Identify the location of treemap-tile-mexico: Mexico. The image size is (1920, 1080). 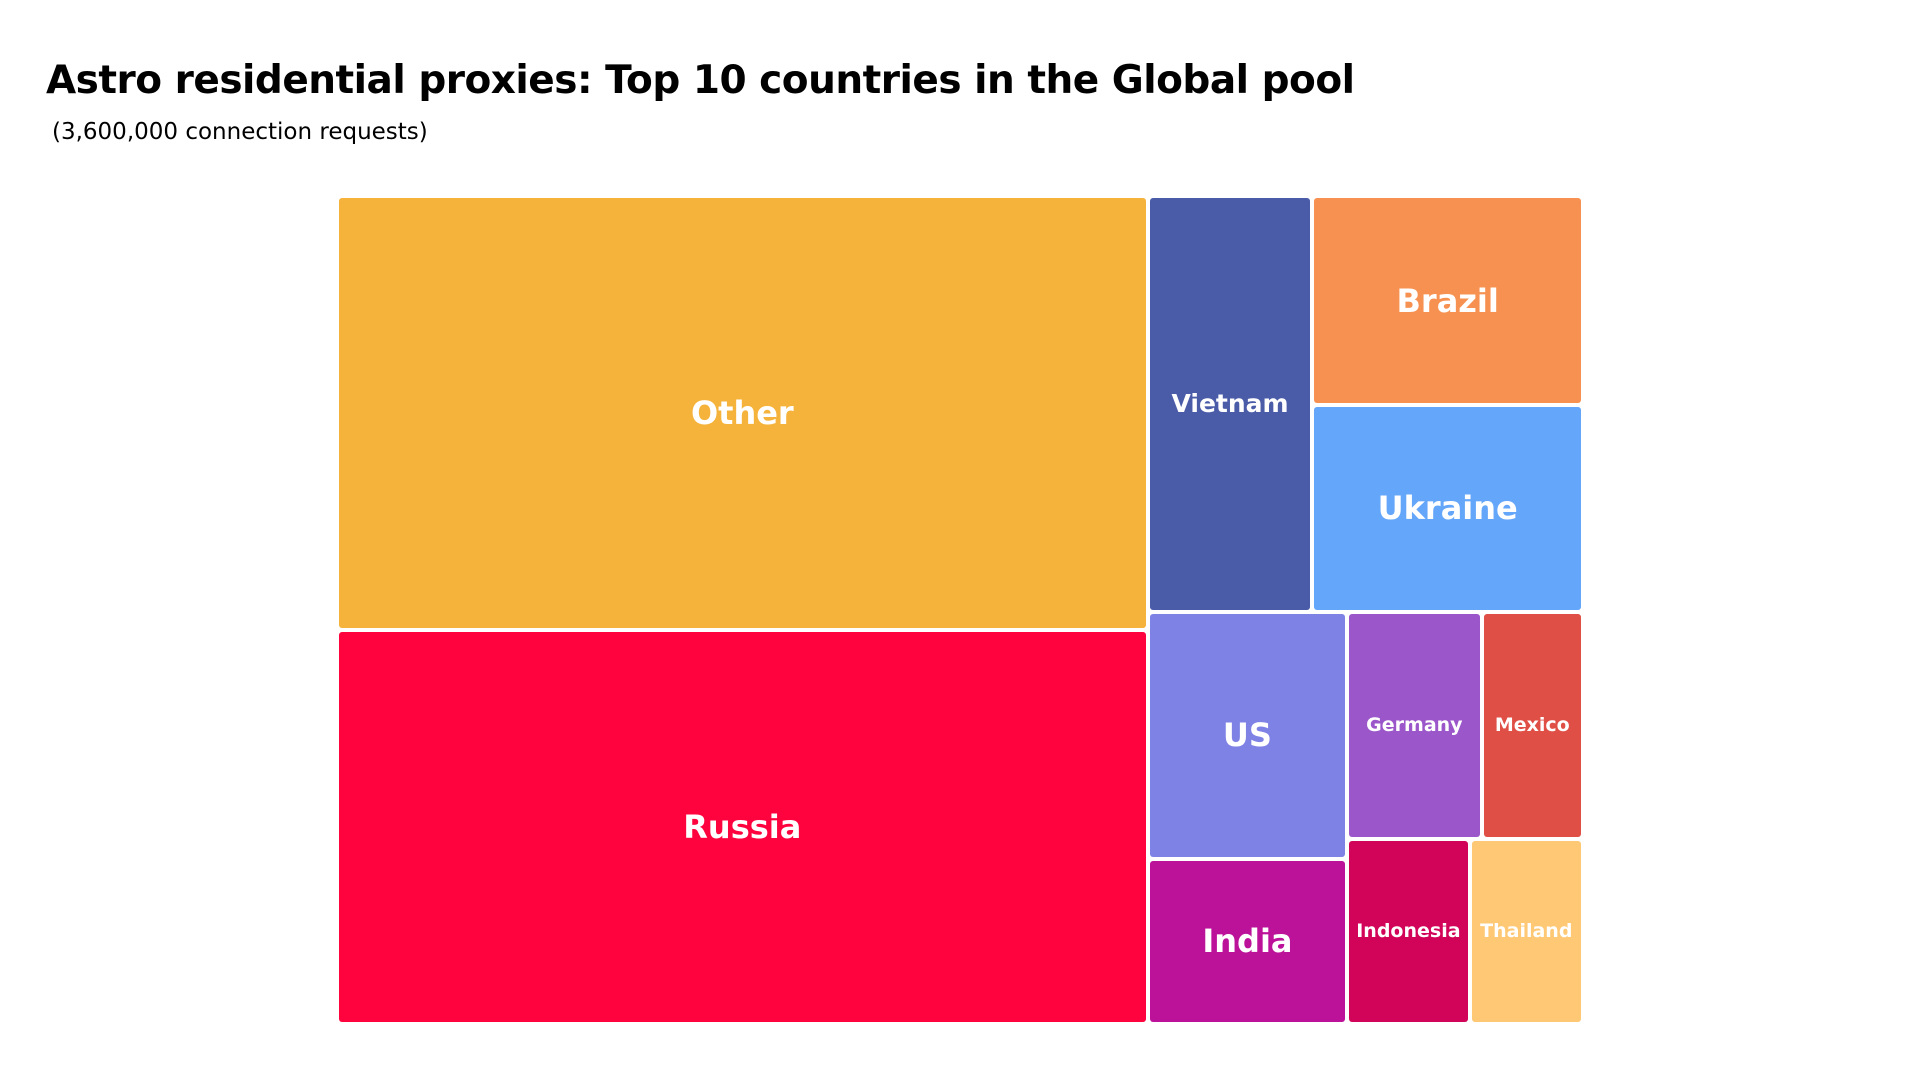
(1532, 725).